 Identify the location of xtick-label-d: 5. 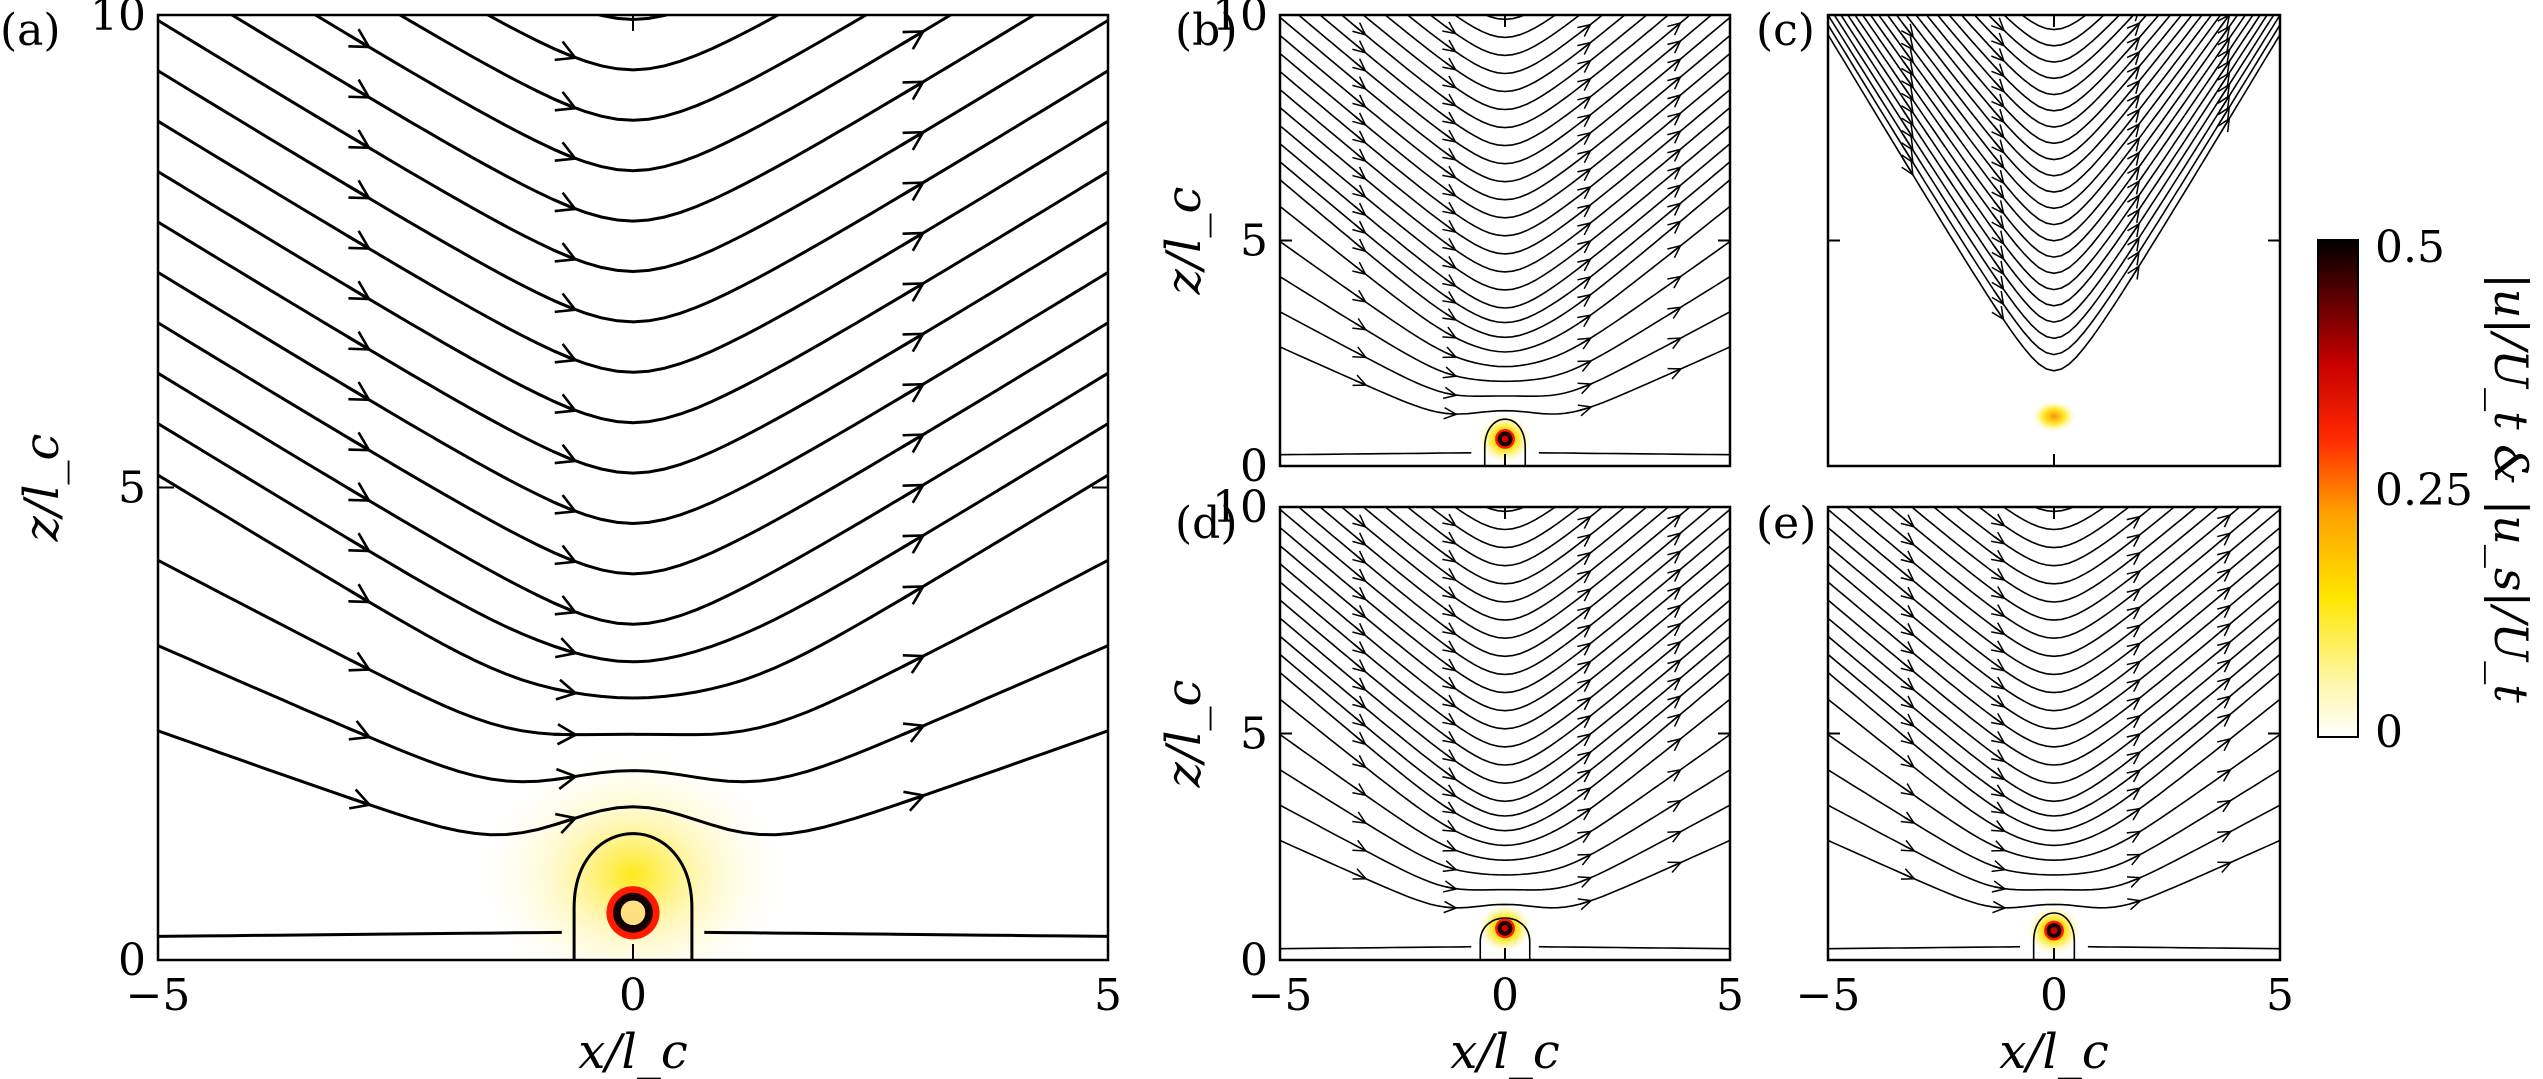
(1730, 995).